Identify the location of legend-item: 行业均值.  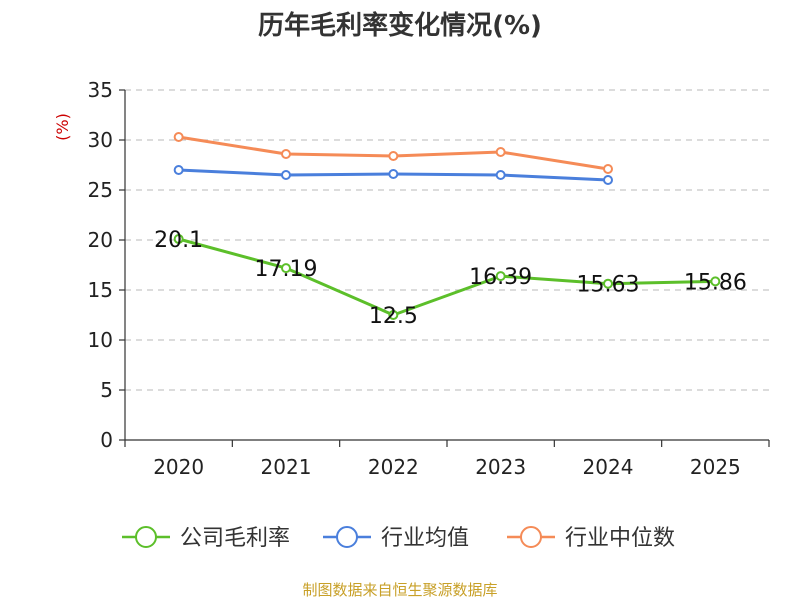
(396, 538).